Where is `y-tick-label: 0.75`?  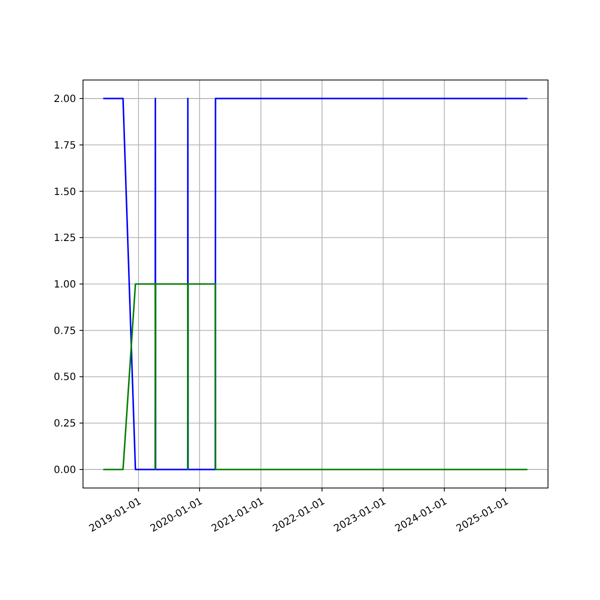
y-tick-label: 0.75 is located at coordinates (65, 331).